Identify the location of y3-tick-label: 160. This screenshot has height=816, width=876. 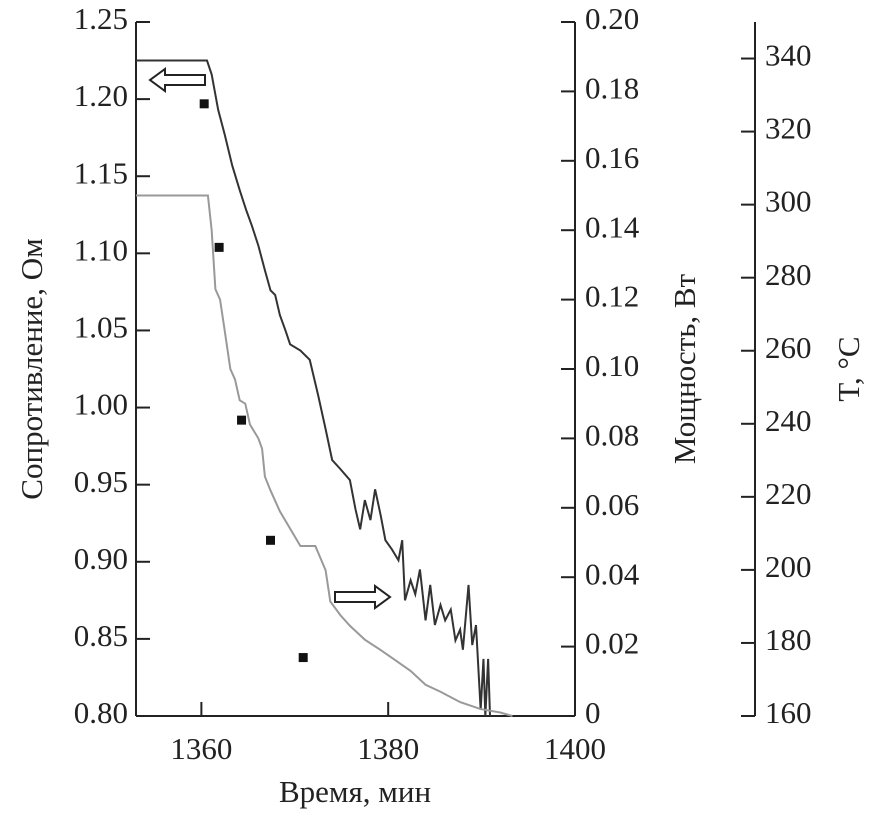
(788, 712).